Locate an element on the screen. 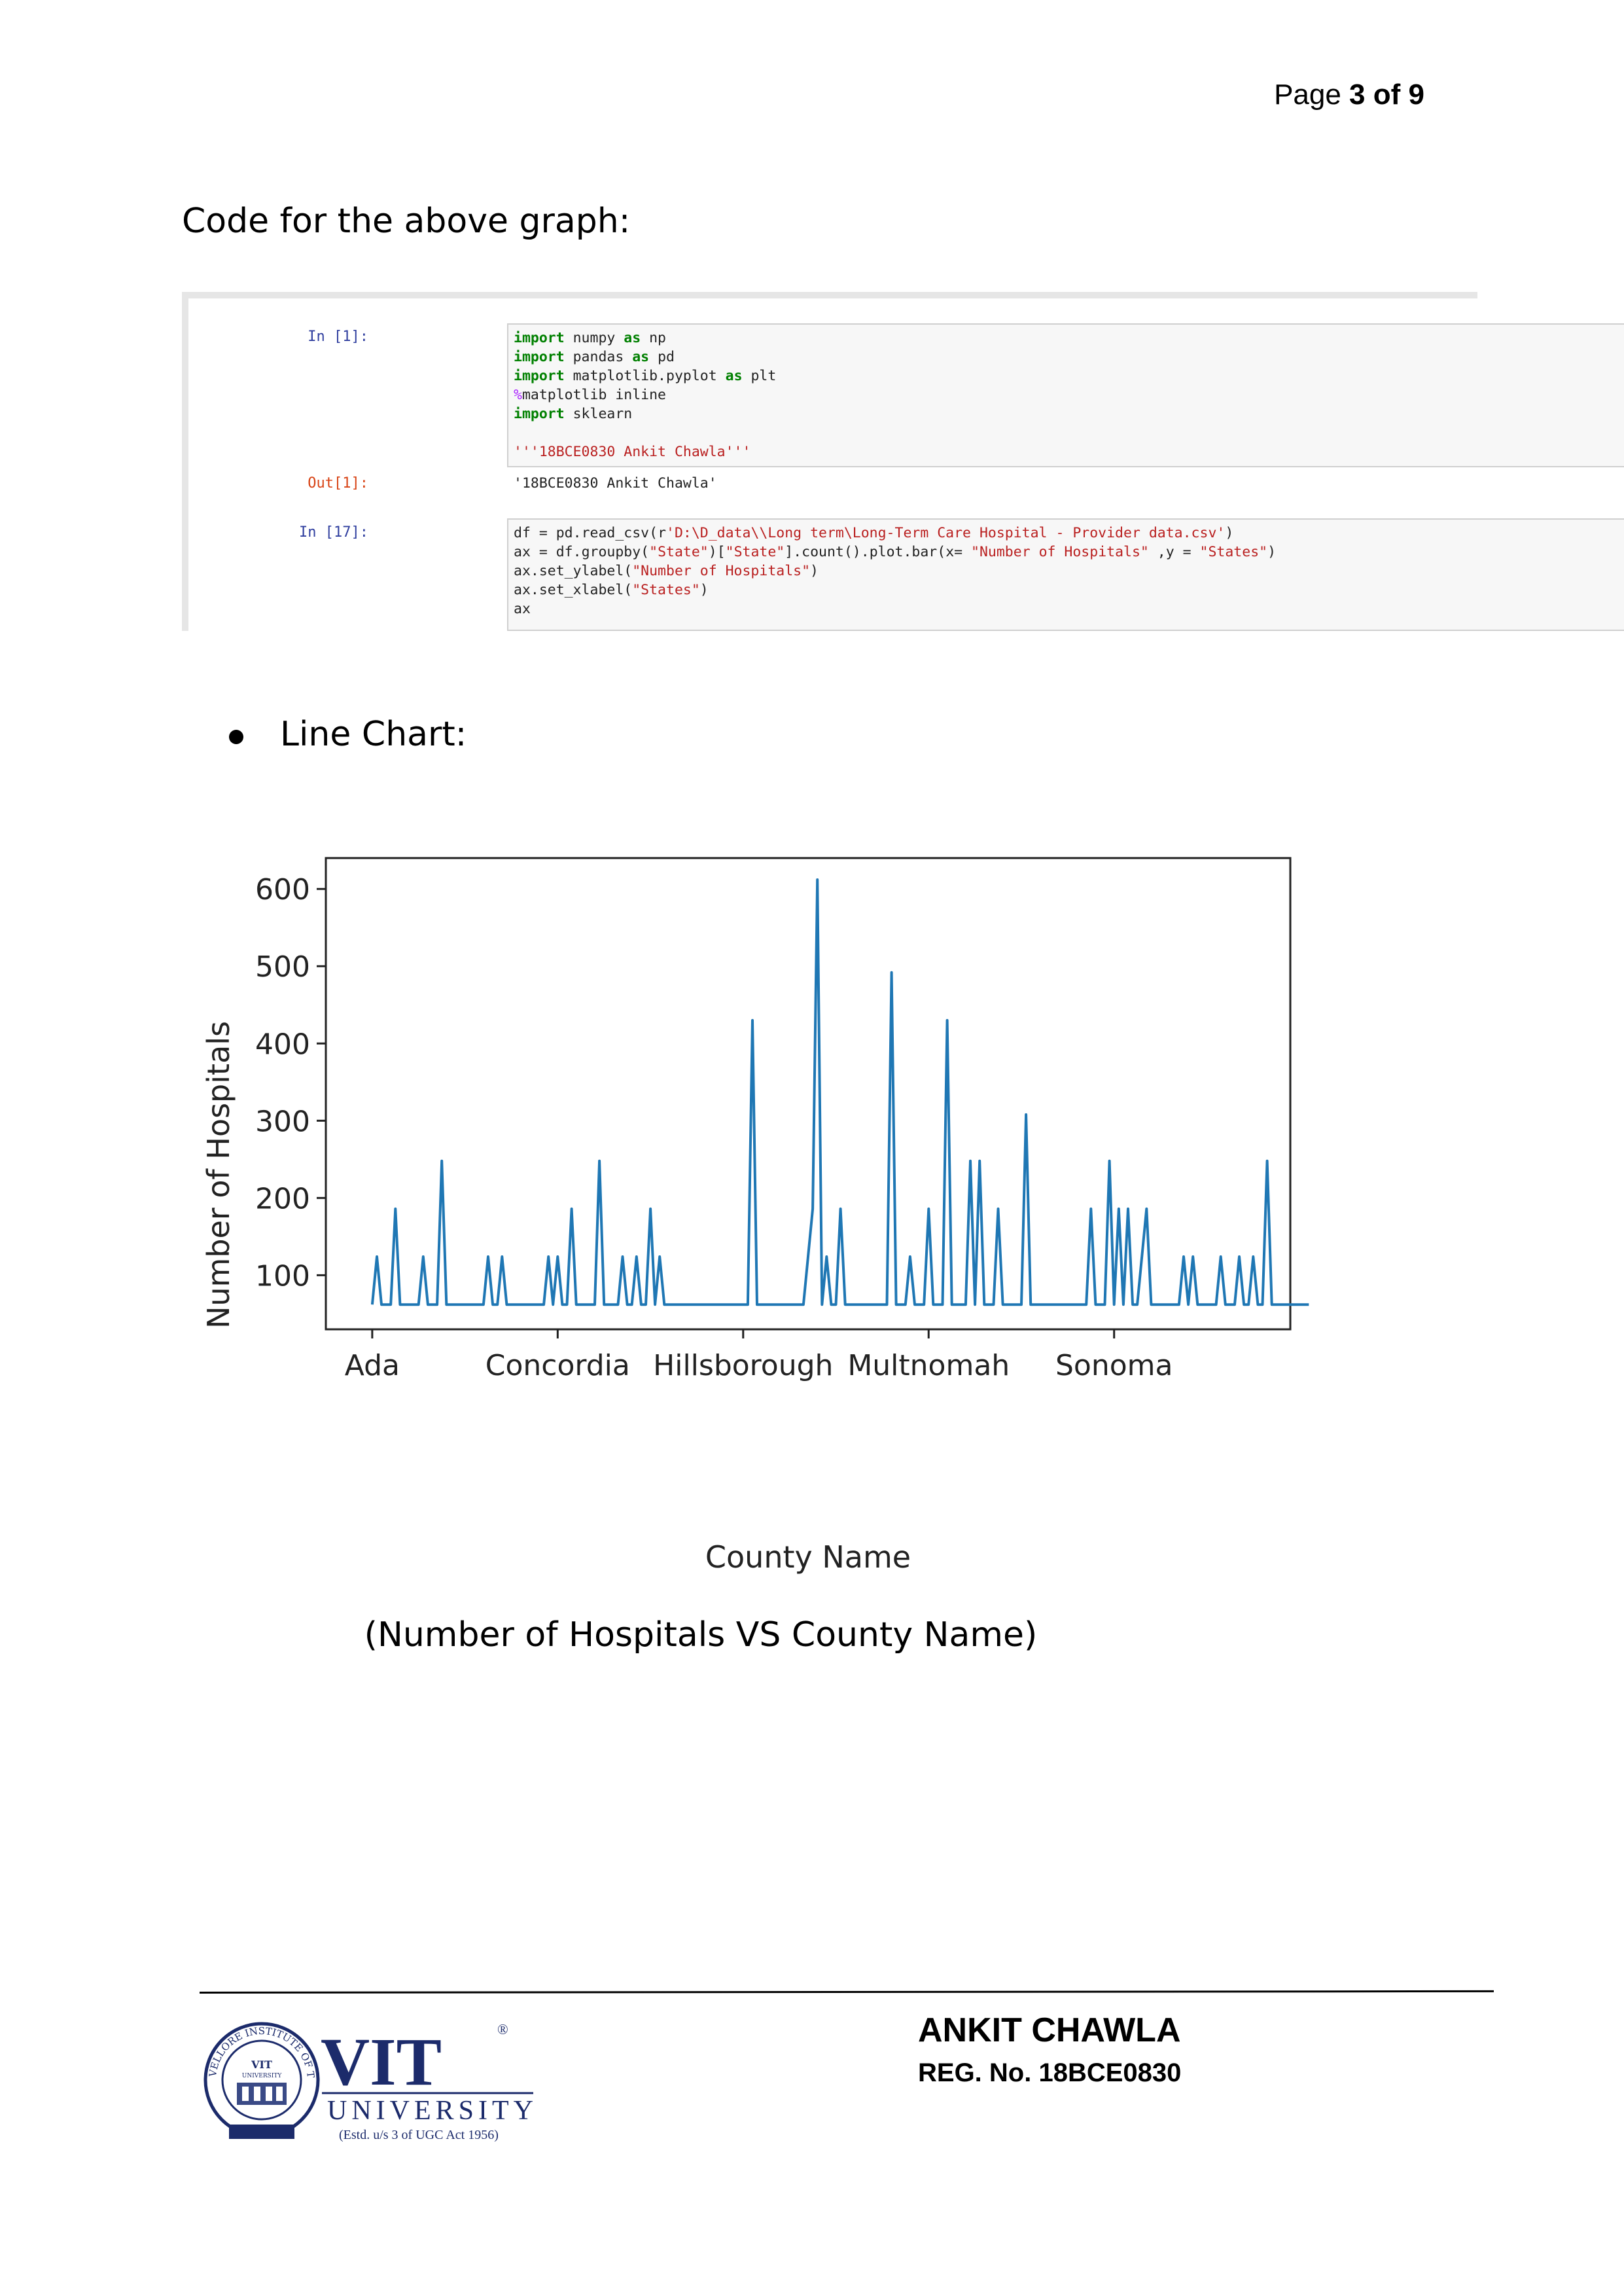 The height and width of the screenshot is (2296, 1624). code-token: ax.set_xlabel( is located at coordinates (573, 590).